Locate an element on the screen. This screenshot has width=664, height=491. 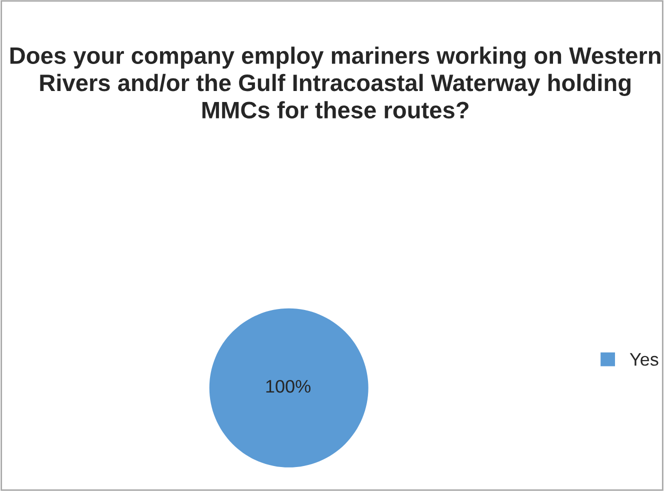
chart-title: Does your company employ mariners working on Western Rivers and/or the Gulf Intracoastal Waterway holding MMCs for these routes? is located at coordinates (335, 82).